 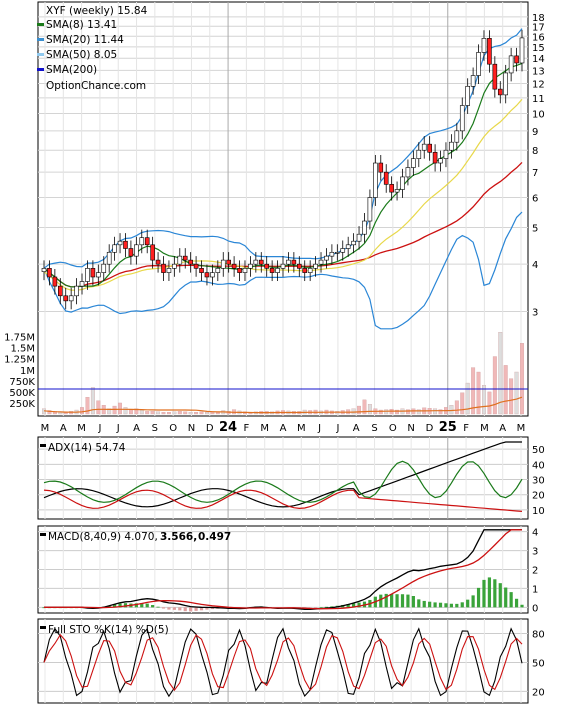 I want to click on legend-label: SMA(200), so click(x=71, y=70).